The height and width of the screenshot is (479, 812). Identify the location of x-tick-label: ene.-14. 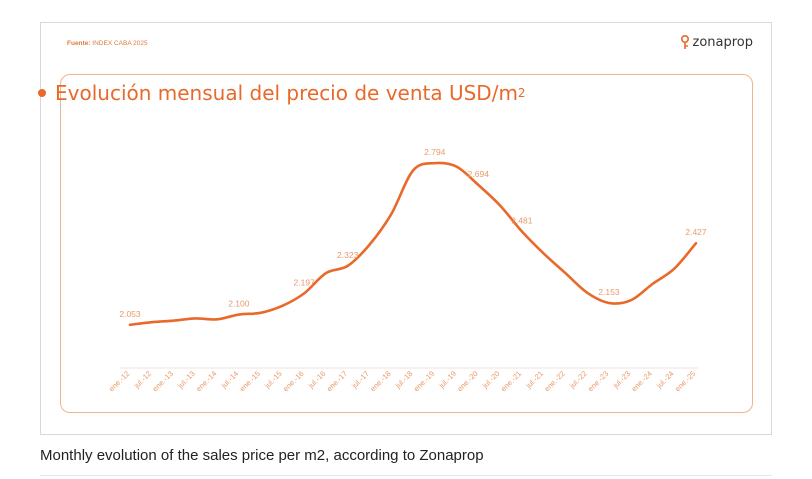
(206, 381).